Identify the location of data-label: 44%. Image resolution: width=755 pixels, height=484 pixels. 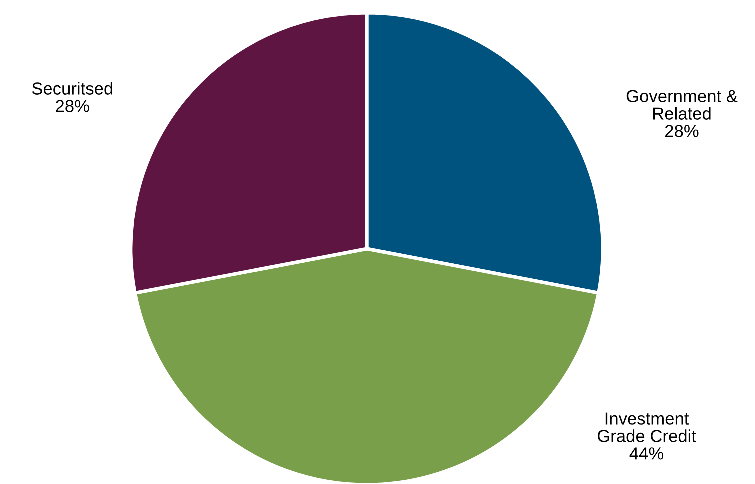
(647, 454).